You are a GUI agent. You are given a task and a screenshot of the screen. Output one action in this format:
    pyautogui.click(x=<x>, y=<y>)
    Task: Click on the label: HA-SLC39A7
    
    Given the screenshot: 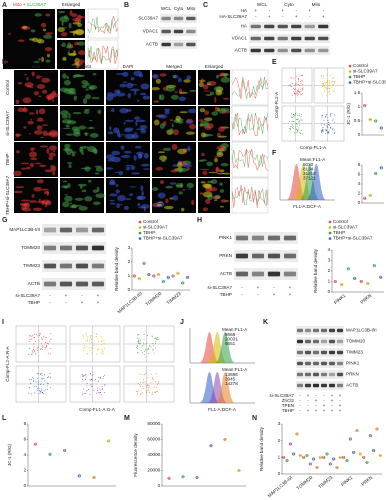 What is the action you would take?
    pyautogui.click(x=233, y=16)
    